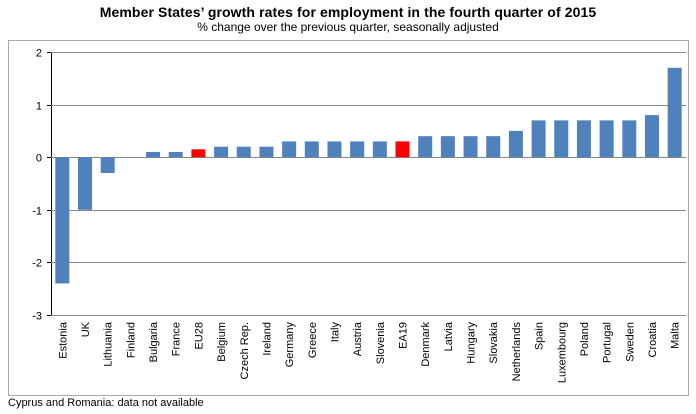 The height and width of the screenshot is (414, 696). I want to click on x-tick-label: Slovenia, so click(381, 342).